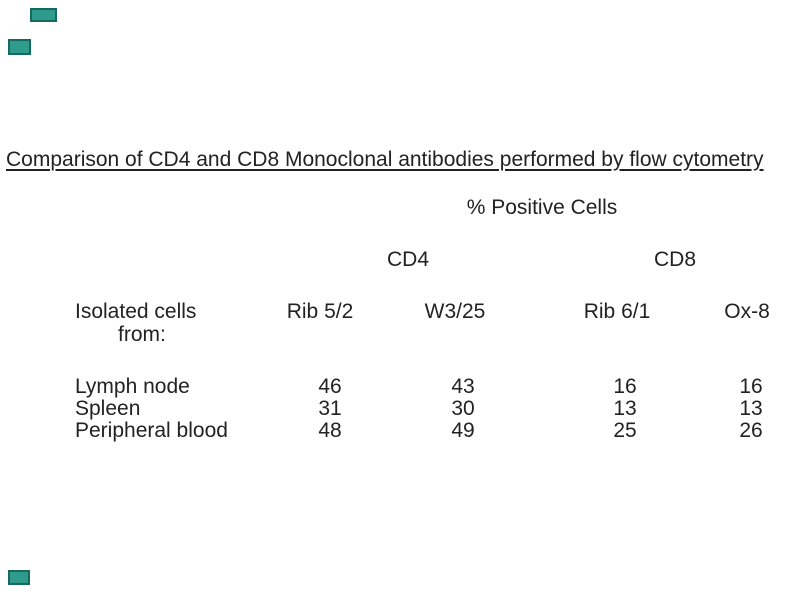 The image size is (800, 600). What do you see at coordinates (19, 577) in the screenshot?
I see `teal-marker-bottom` at bounding box center [19, 577].